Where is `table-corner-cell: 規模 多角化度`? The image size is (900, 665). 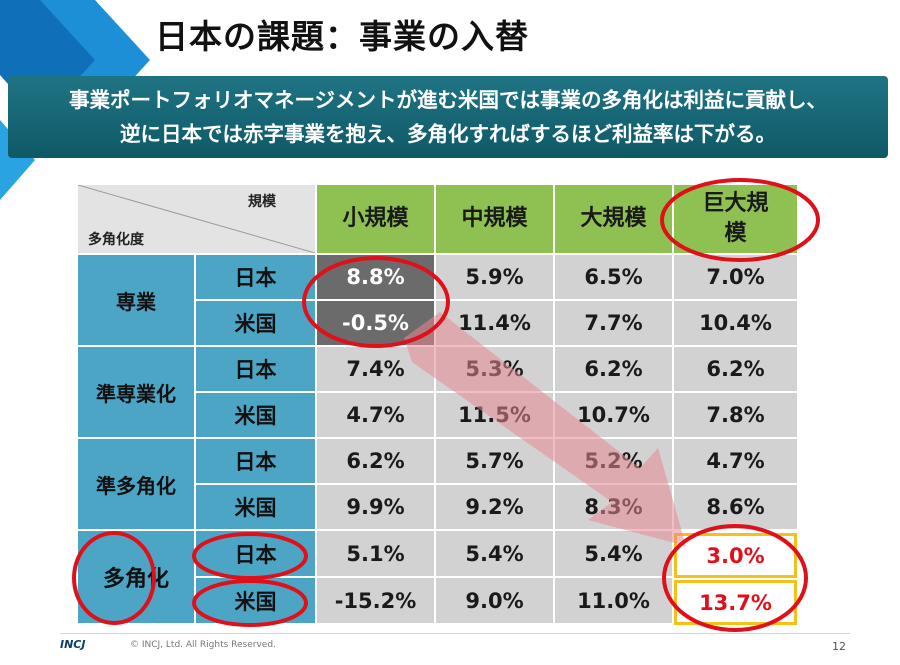
table-corner-cell: 規模 多角化度 is located at coordinates (196, 219).